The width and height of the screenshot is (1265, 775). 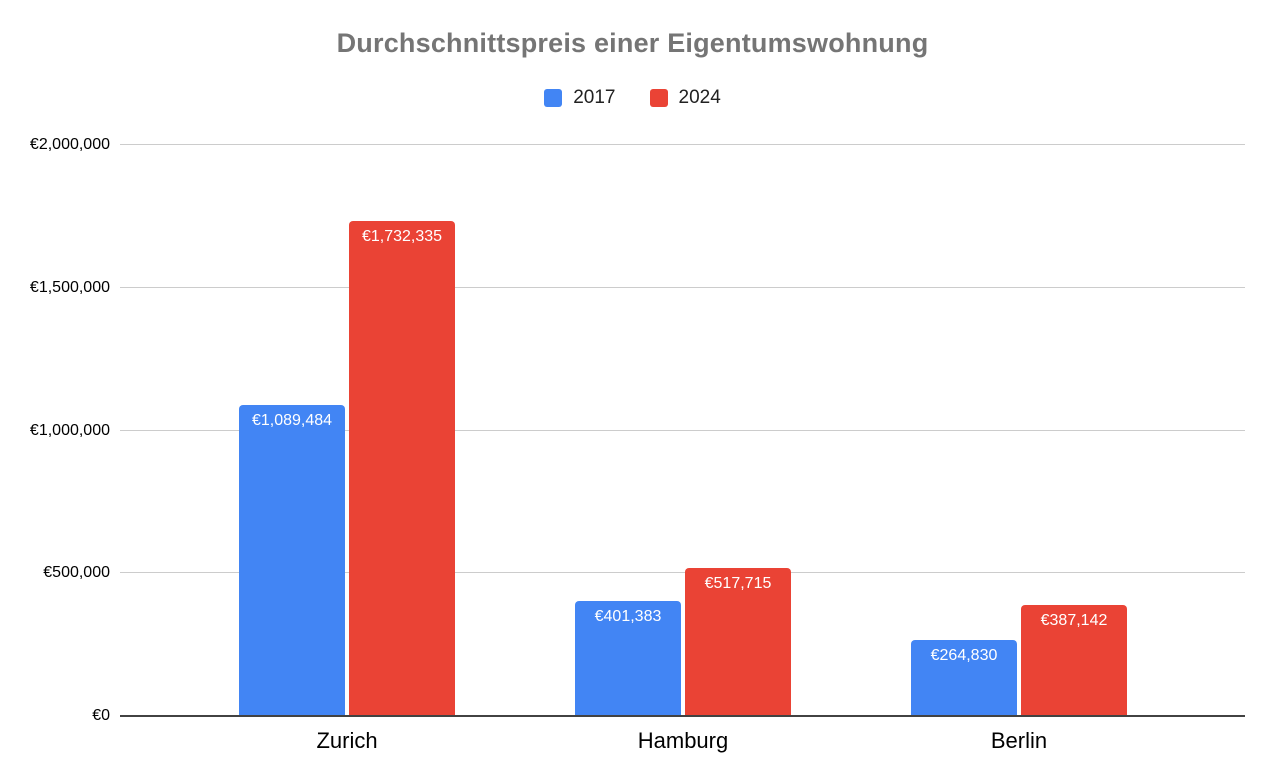 What do you see at coordinates (628, 617) in the screenshot?
I see `bar-value-label: €401,383` at bounding box center [628, 617].